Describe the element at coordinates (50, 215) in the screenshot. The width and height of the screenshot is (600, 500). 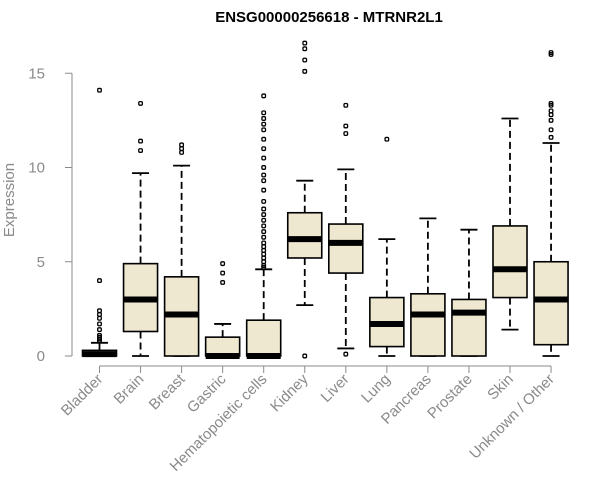
I see `y-axis: 0 5 10 15` at that location.